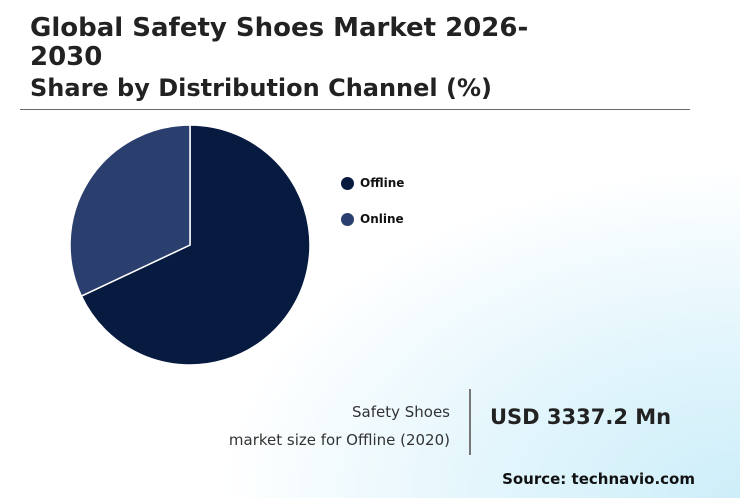 Image resolution: width=740 pixels, height=498 pixels. I want to click on market-size-label-line1: Safety Shoes, so click(401, 412).